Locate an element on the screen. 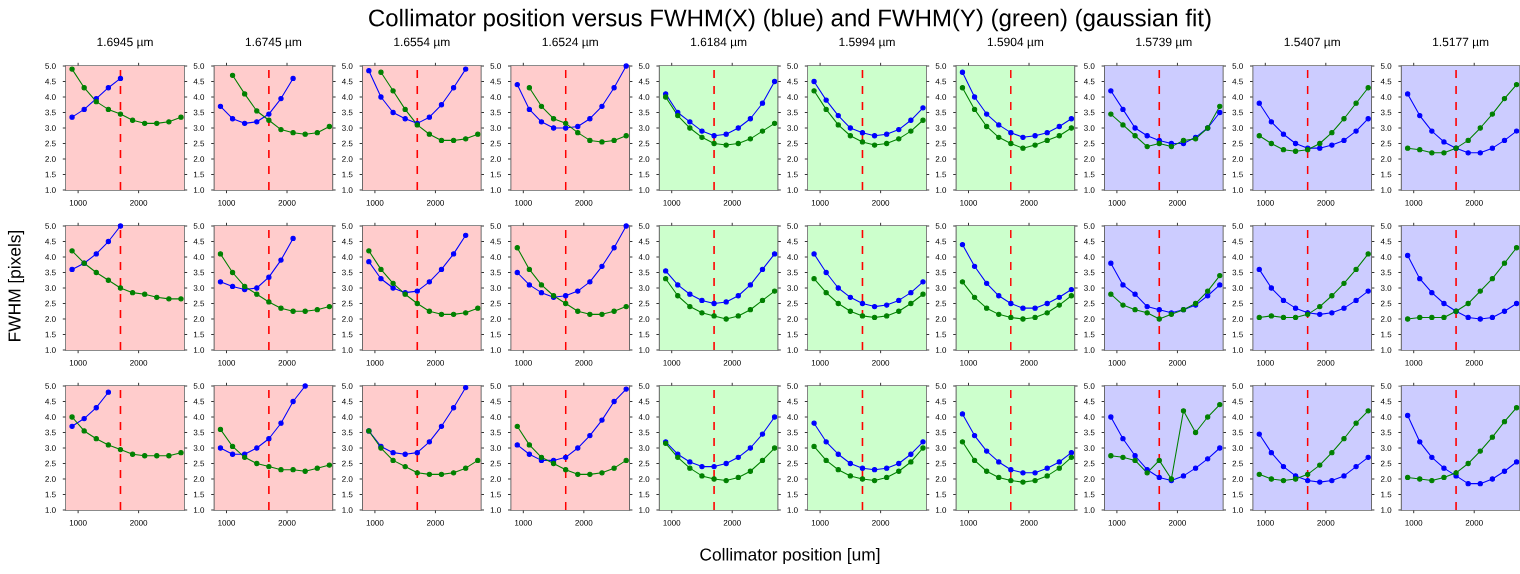 This screenshot has width=1520, height=574. text: FWHM [pixels] is located at coordinates (16, 285).